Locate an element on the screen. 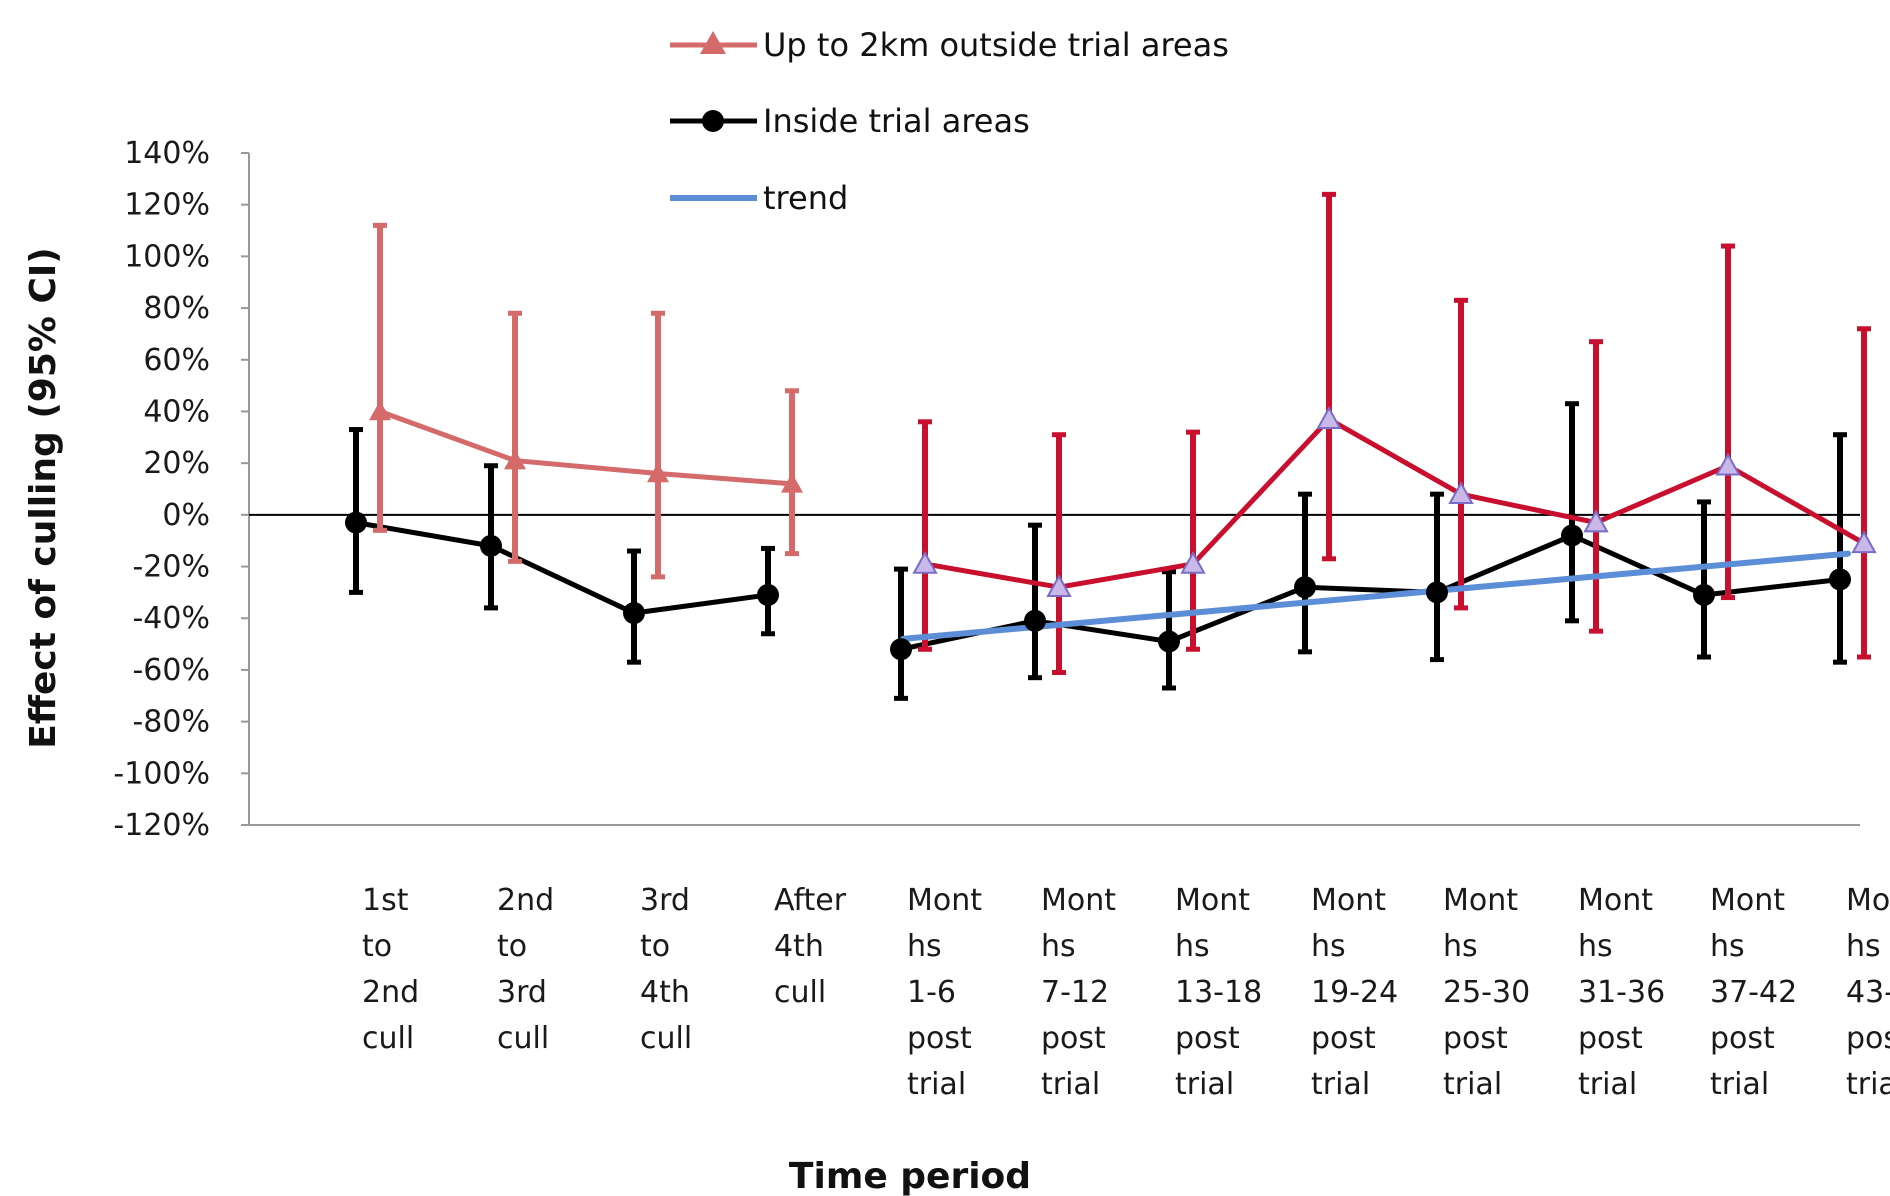 The image size is (1890, 1196). x-category-label: Mont hs 1-6 post trial is located at coordinates (944, 992).